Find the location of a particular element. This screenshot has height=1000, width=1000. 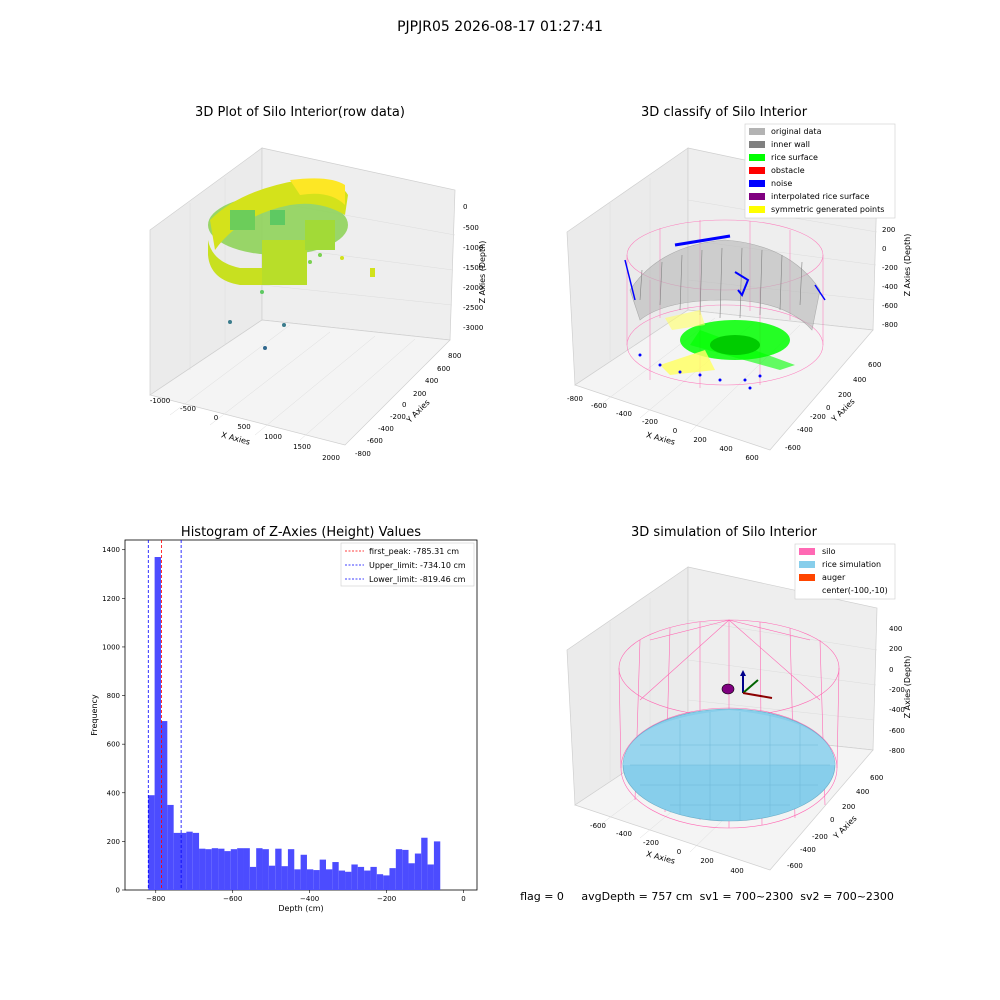

legend-entry-center: center(-100,-10) is located at coordinates (855, 590).